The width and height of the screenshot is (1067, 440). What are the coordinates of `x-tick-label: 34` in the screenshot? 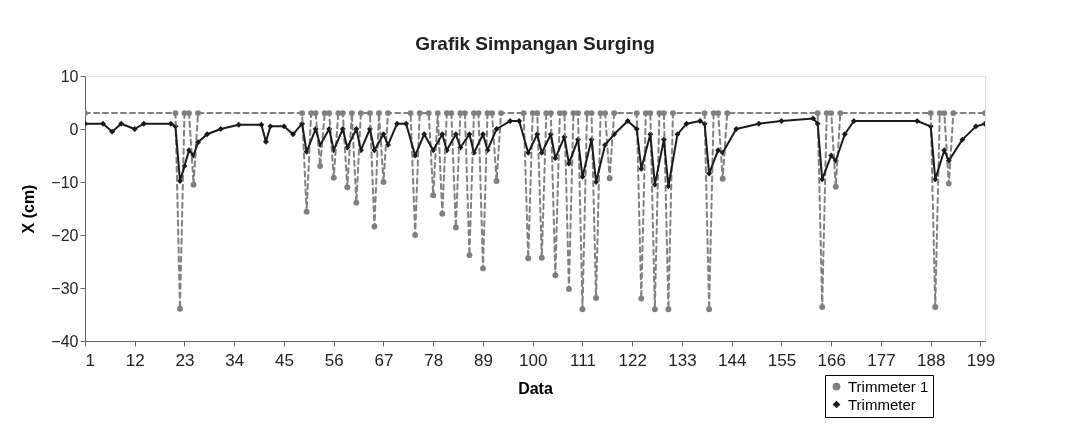 It's located at (235, 360).